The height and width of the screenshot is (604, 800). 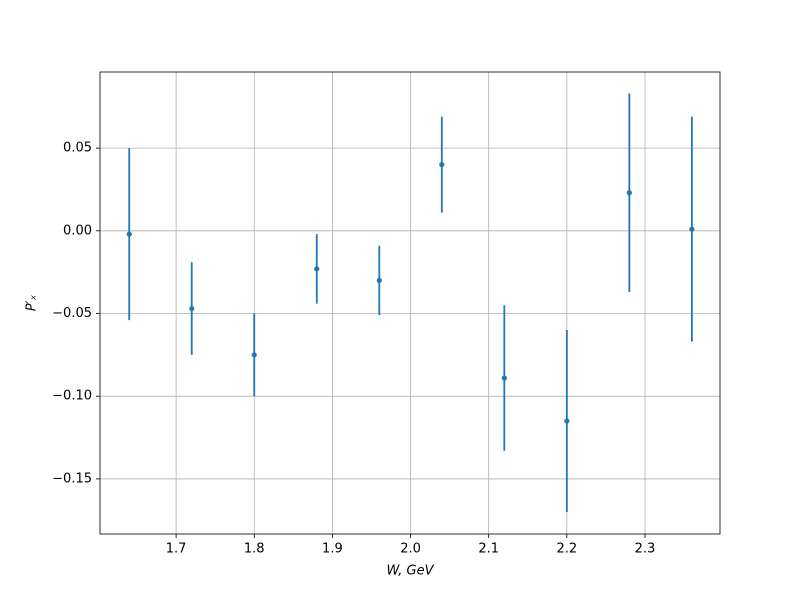 What do you see at coordinates (72, 396) in the screenshot?
I see `y-tick-label: −0.10` at bounding box center [72, 396].